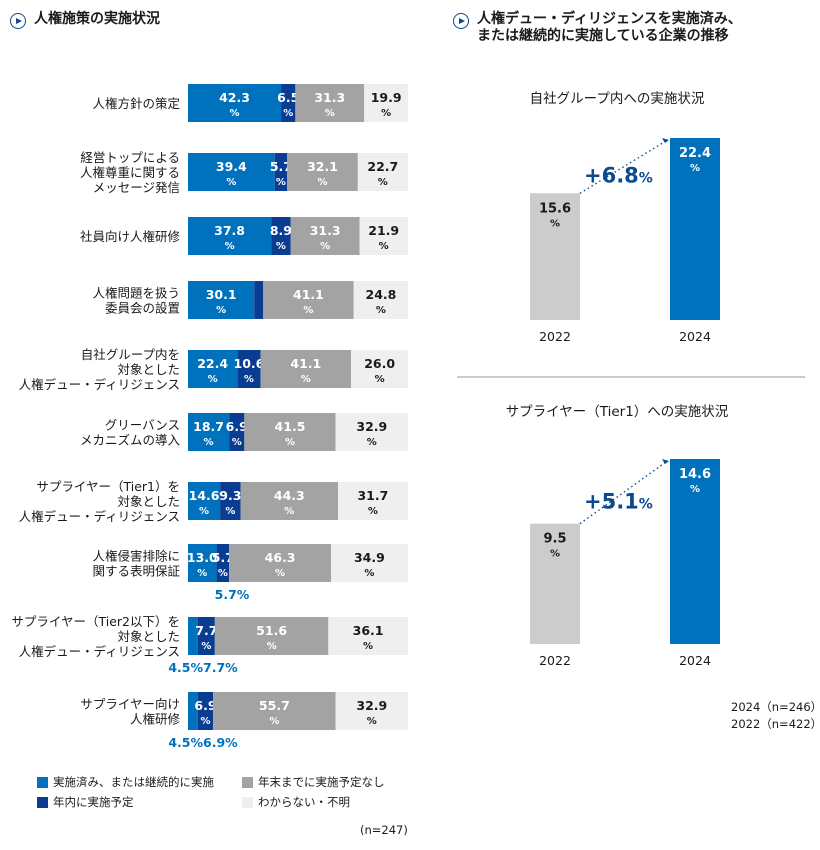  I want to click on right-heading-line1: 人権デュー・ディリジェンスを実施済み、, so click(609, 19).